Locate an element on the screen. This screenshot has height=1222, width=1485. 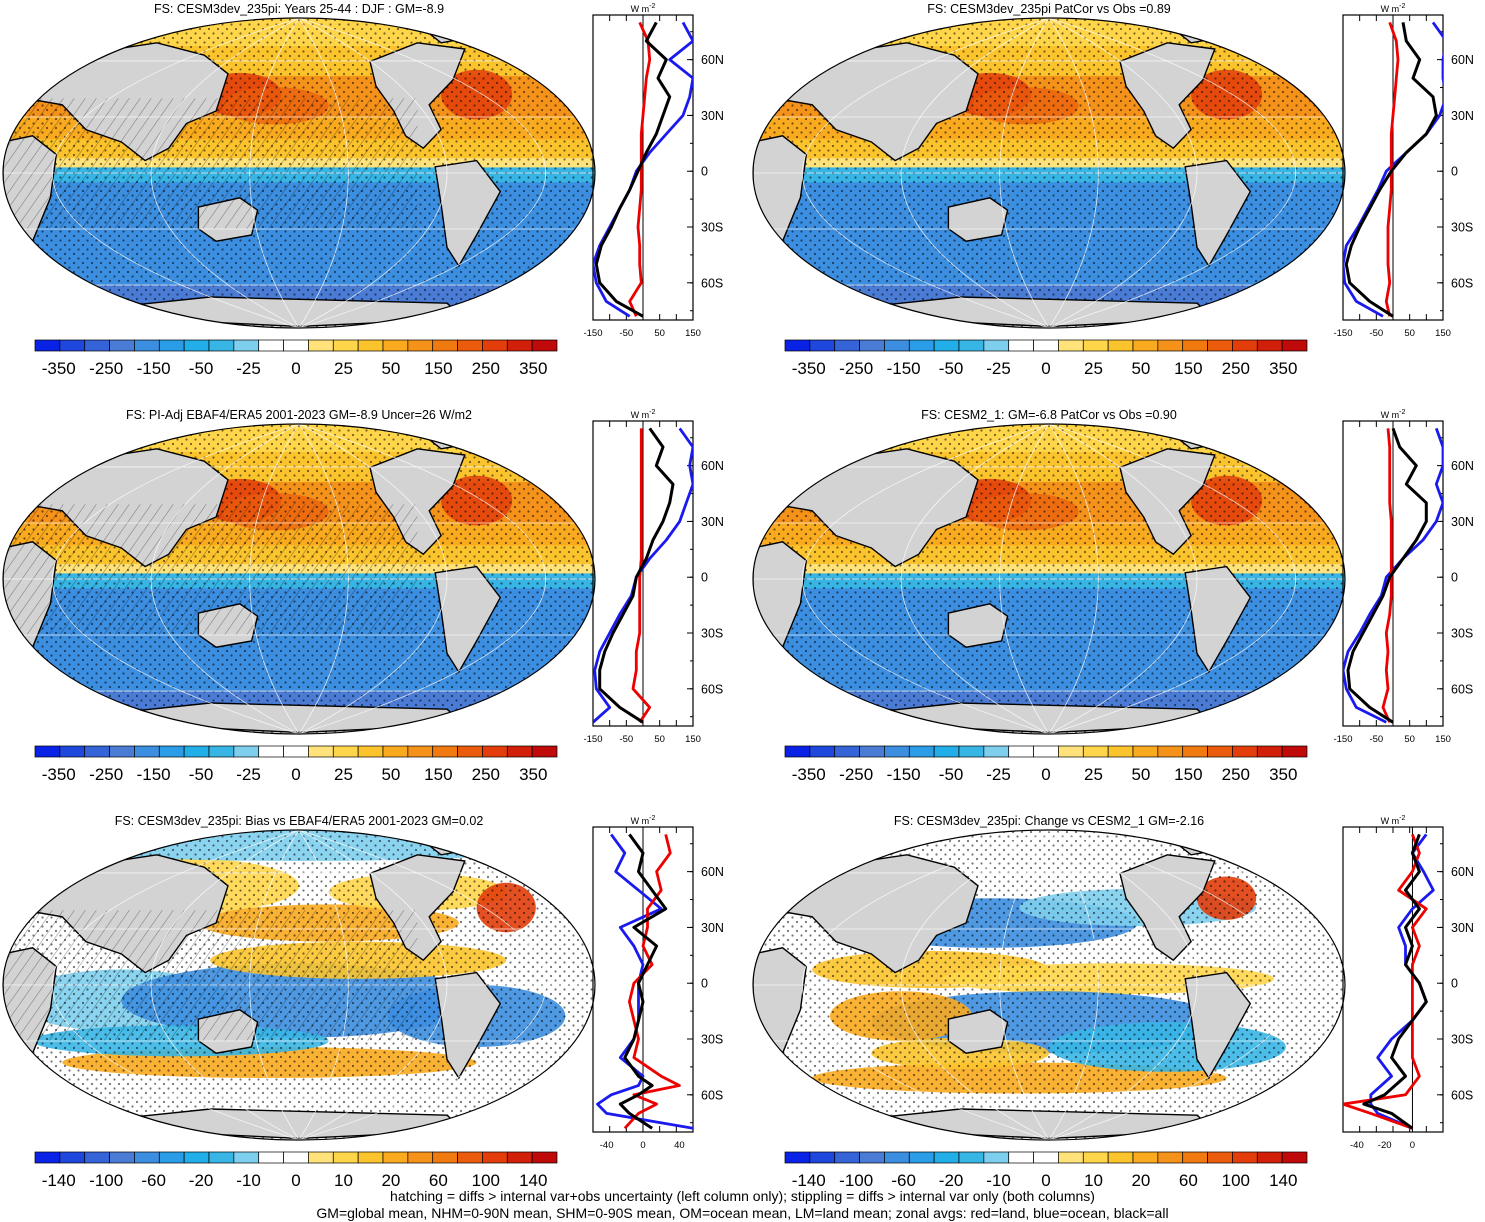
lat-label: 60S is located at coordinates (712, 1095).